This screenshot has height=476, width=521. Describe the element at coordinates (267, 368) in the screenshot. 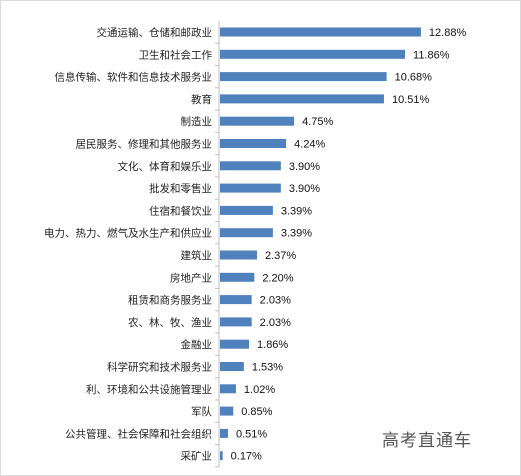

I see `data-label: 1.53%` at that location.